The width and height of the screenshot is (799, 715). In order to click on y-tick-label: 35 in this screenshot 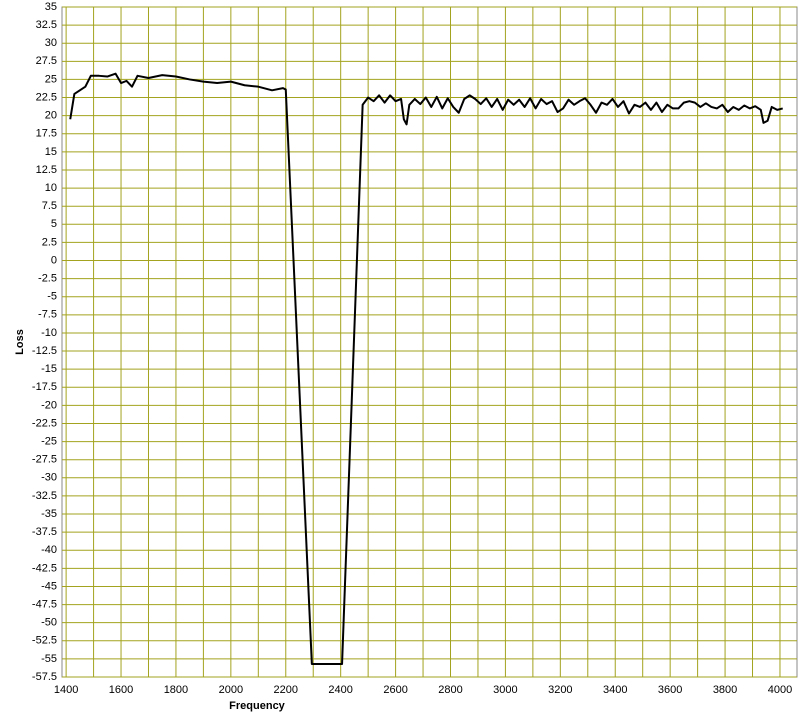, I will do `click(51, 7)`.